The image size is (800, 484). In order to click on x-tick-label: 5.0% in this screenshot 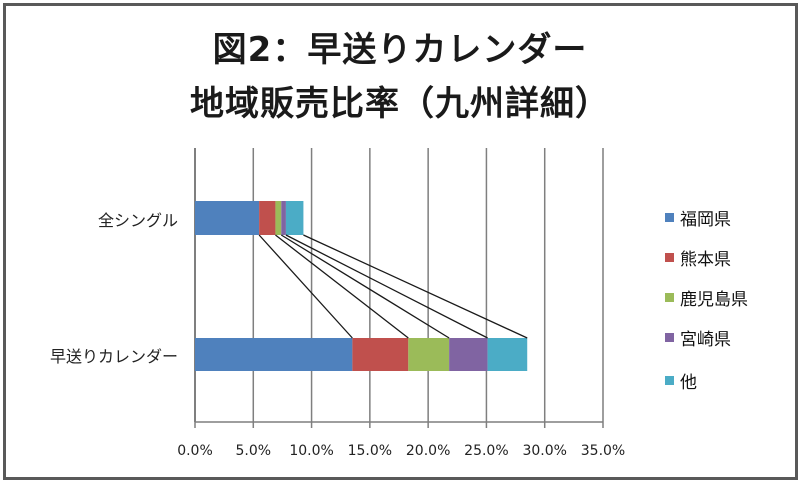, I will do `click(253, 451)`.